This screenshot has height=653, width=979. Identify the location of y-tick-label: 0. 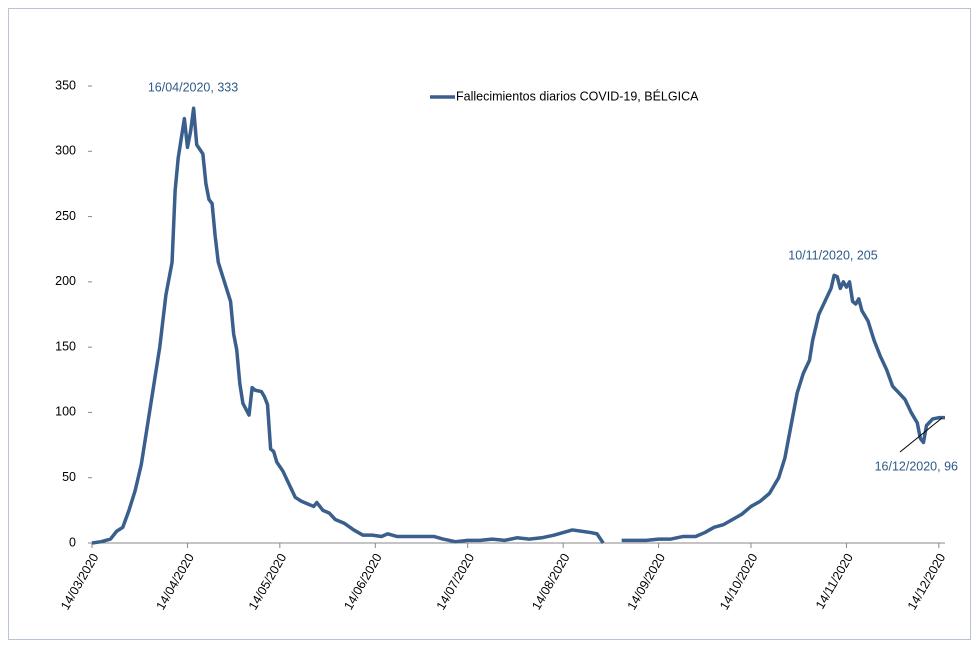
(72, 542).